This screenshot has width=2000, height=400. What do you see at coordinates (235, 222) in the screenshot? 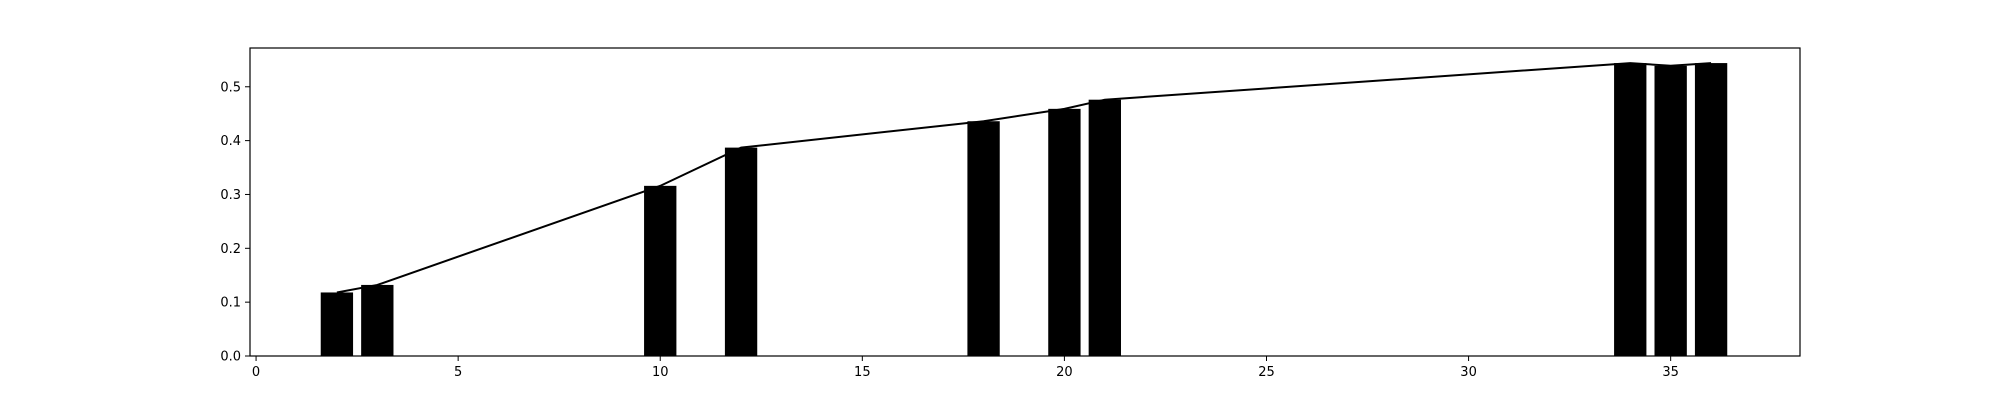
I see `y-axis: 0.0 0.1 0.2 0.3 0.4 0.5` at bounding box center [235, 222].